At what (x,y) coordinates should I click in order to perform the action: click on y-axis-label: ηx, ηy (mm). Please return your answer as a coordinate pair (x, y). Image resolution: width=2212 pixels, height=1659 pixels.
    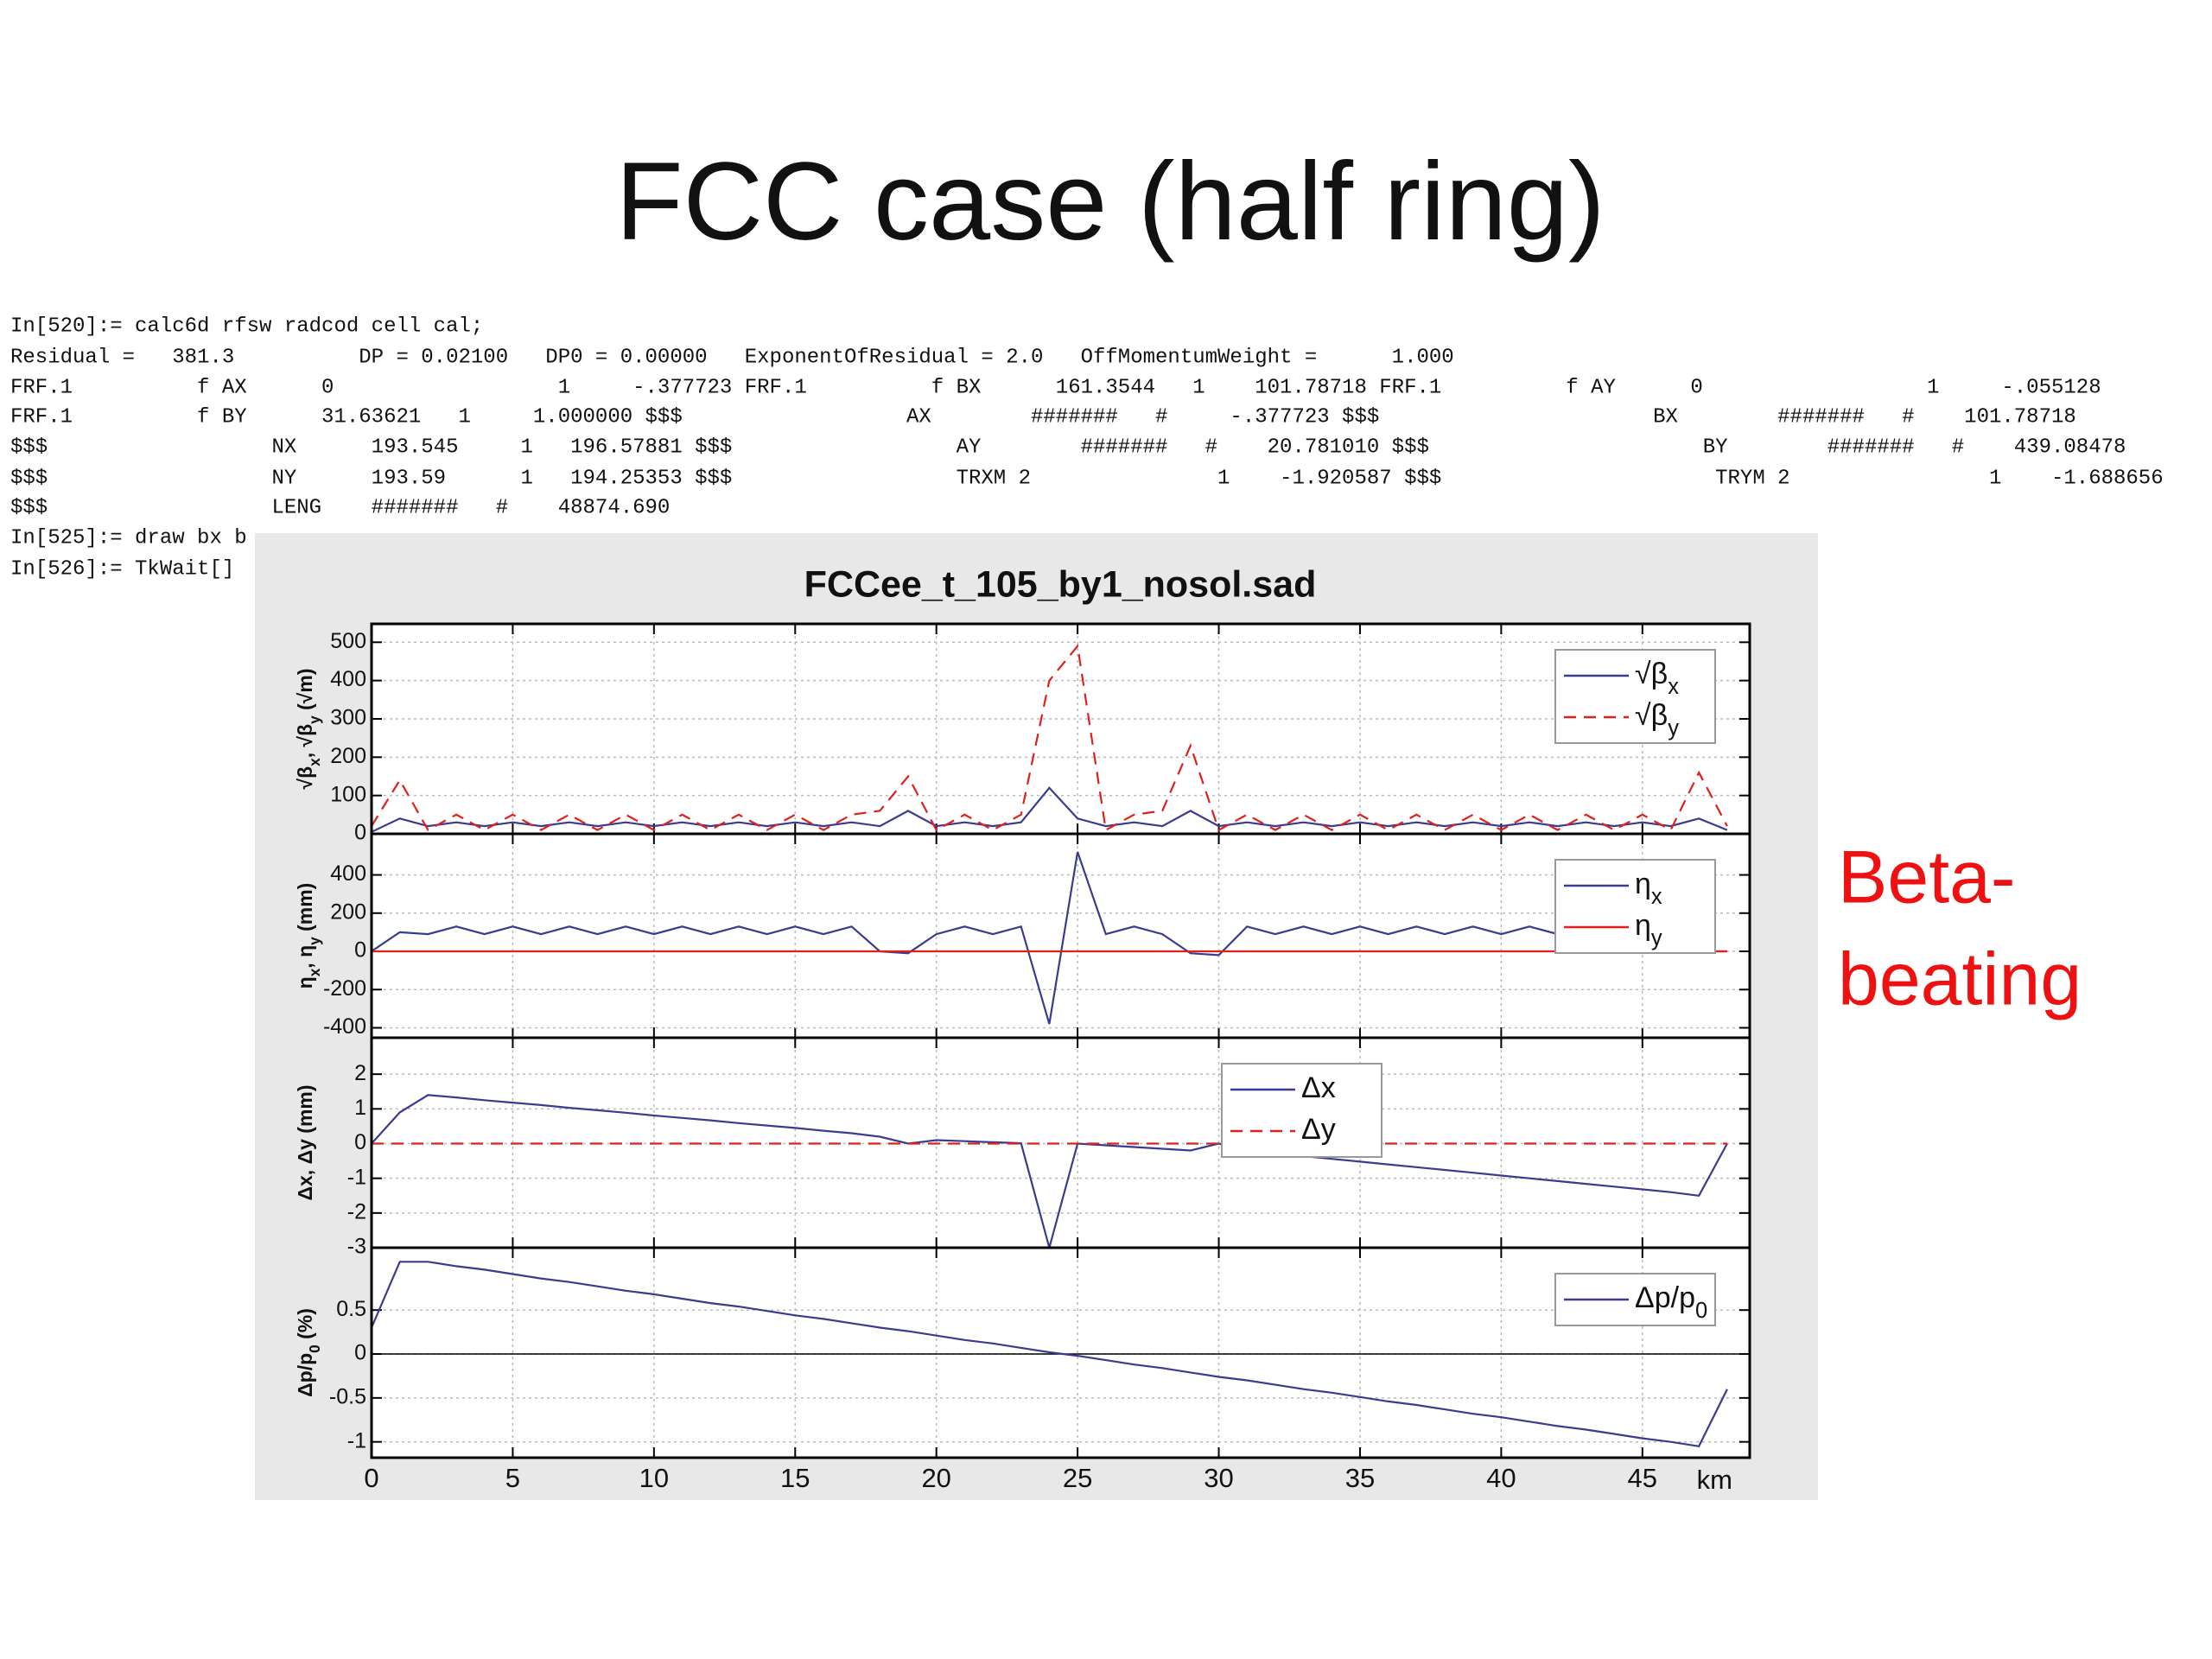
    Looking at the image, I should click on (308, 936).